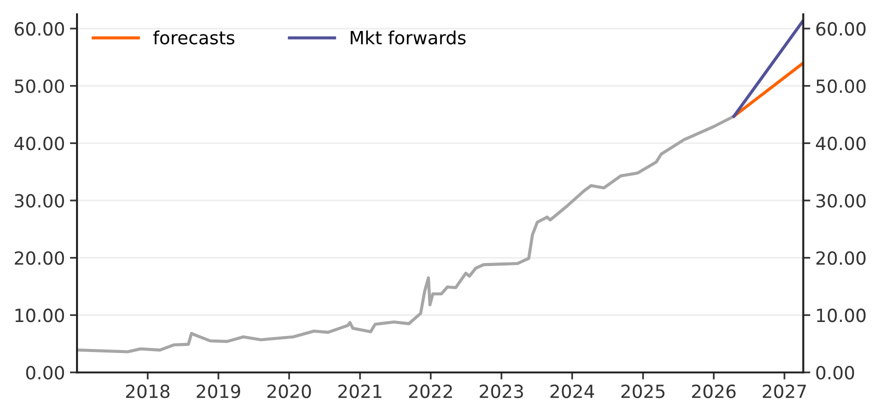 The width and height of the screenshot is (875, 407). I want to click on y-tick-label: 30.00, so click(39, 201).